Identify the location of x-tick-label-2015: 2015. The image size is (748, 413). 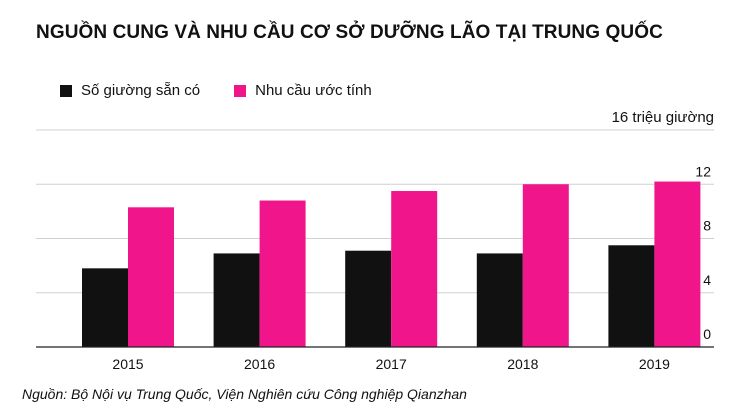
(127, 364).